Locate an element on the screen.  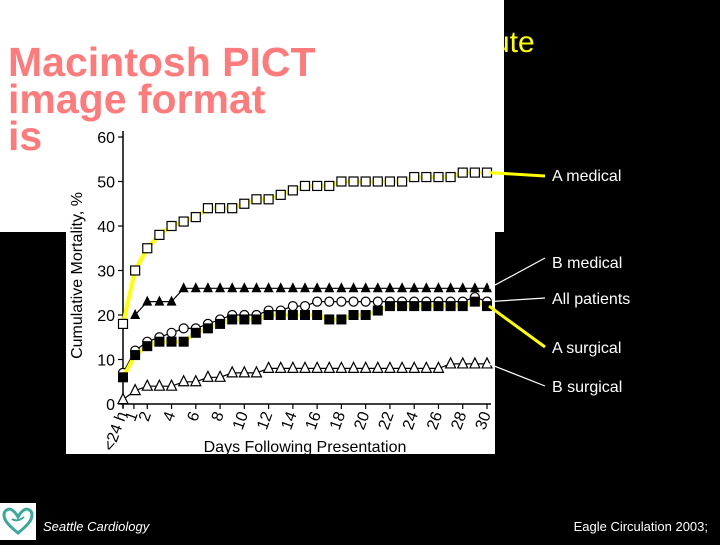
x-tick-label: 16 is located at coordinates (314, 420).